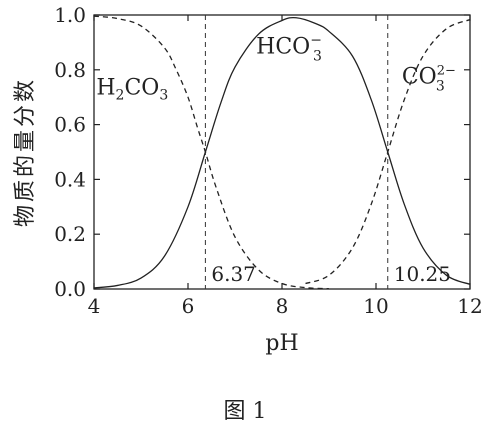 The width and height of the screenshot is (488, 433). Describe the element at coordinates (316, 40) in the screenshot. I see `label-superscript: −` at that location.